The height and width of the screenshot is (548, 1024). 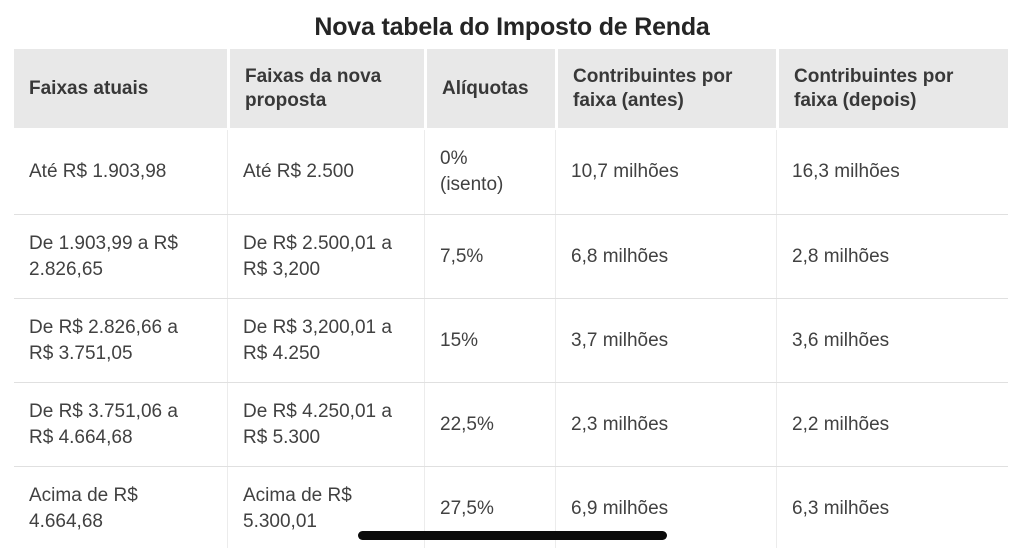 I want to click on column-header-aliquotas: Alíquotas, so click(x=489, y=88).